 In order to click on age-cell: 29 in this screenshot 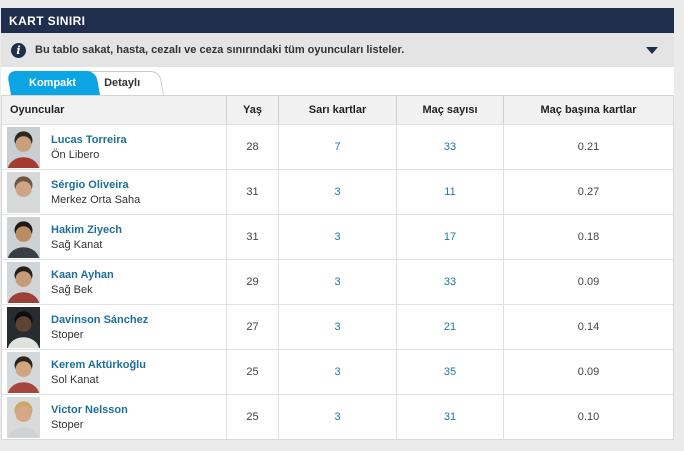, I will do `click(252, 282)`.